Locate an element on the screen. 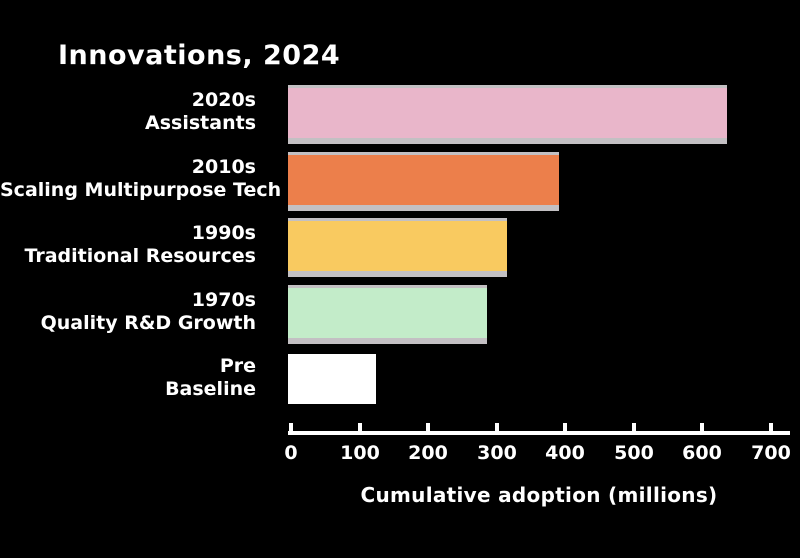 This screenshot has height=558, width=800. category-label-line1: 1970s is located at coordinates (223, 299).